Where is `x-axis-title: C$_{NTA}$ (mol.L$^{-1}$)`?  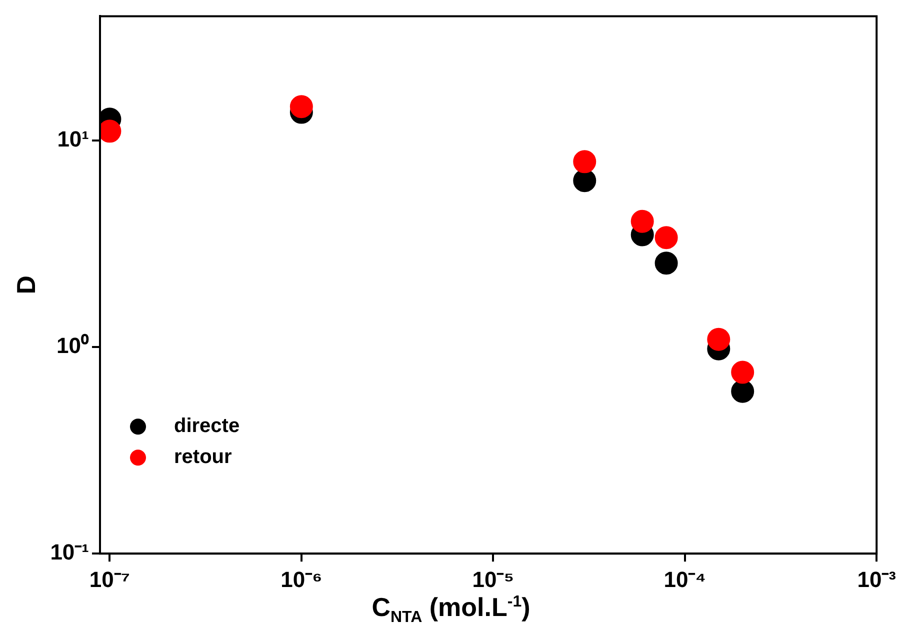
x-axis-title: C$_{NTA}$ (mol.L$^{-1}$) is located at coordinates (451, 610).